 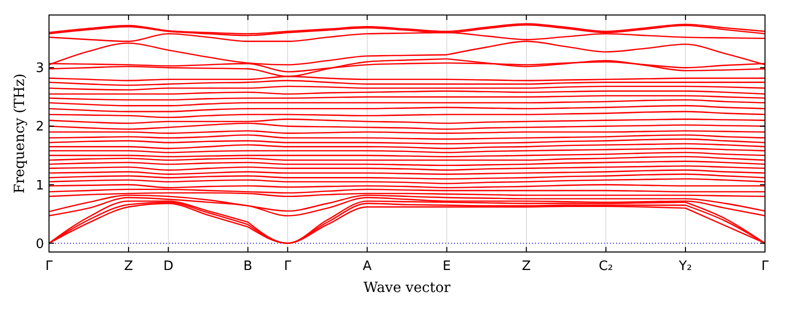 What do you see at coordinates (168, 266) in the screenshot?
I see `x-tick-label: D` at bounding box center [168, 266].